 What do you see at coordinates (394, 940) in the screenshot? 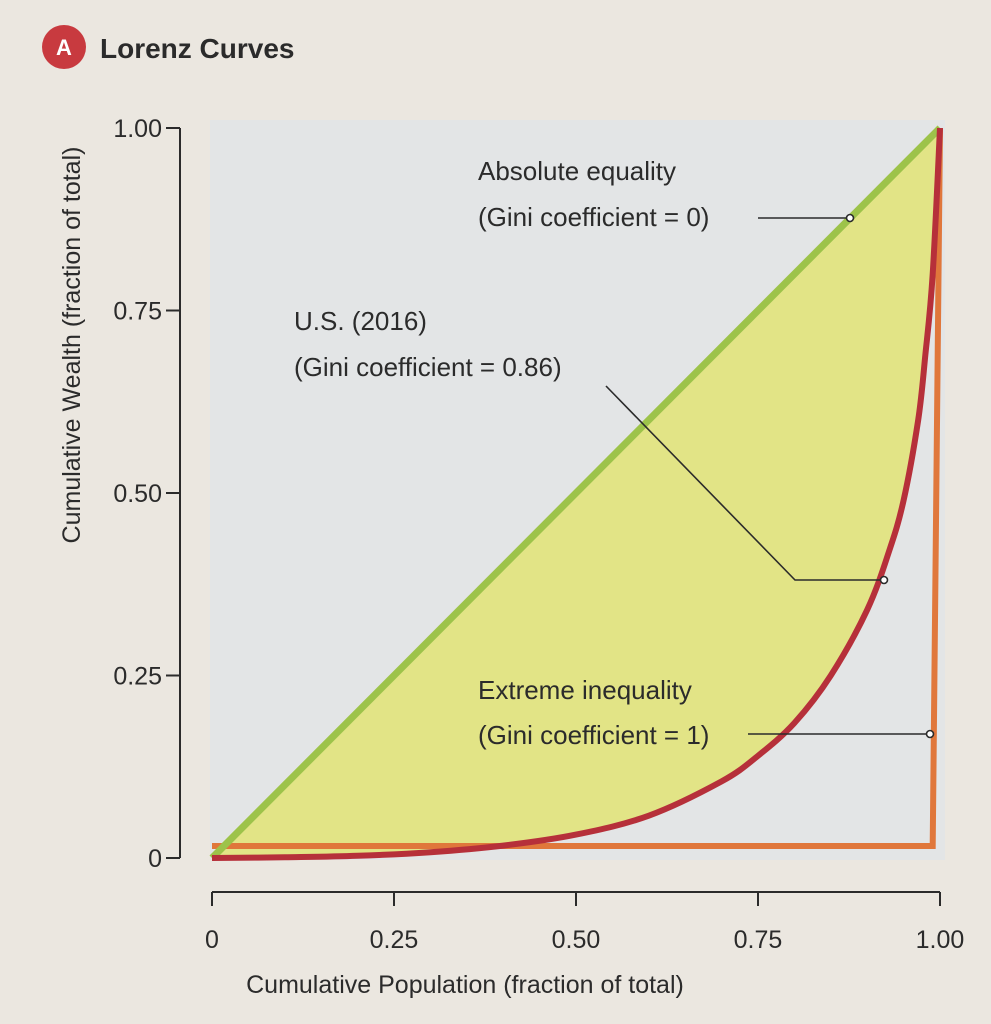
I see `x-tick-label: 0.25` at bounding box center [394, 940].